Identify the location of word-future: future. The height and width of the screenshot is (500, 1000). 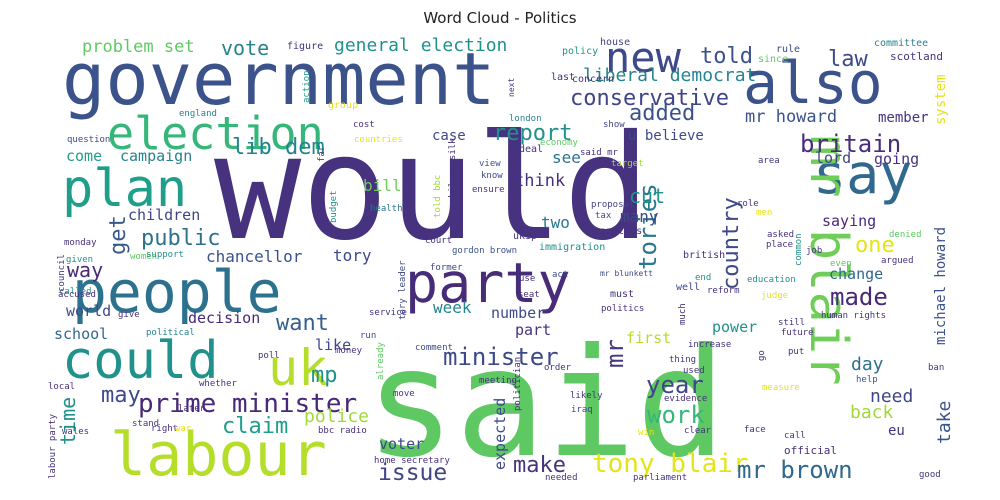
(797, 333).